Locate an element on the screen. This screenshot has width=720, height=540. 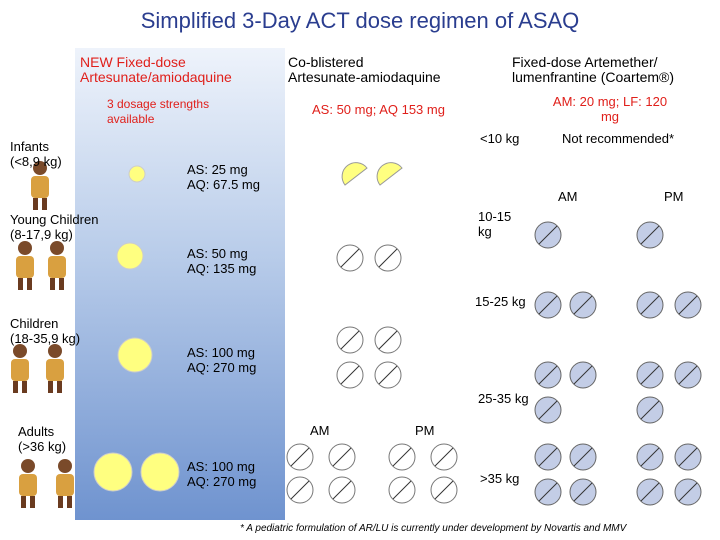
dose-label: AS: 25 mg AQ: 67.5 mg is located at coordinates (223, 177).